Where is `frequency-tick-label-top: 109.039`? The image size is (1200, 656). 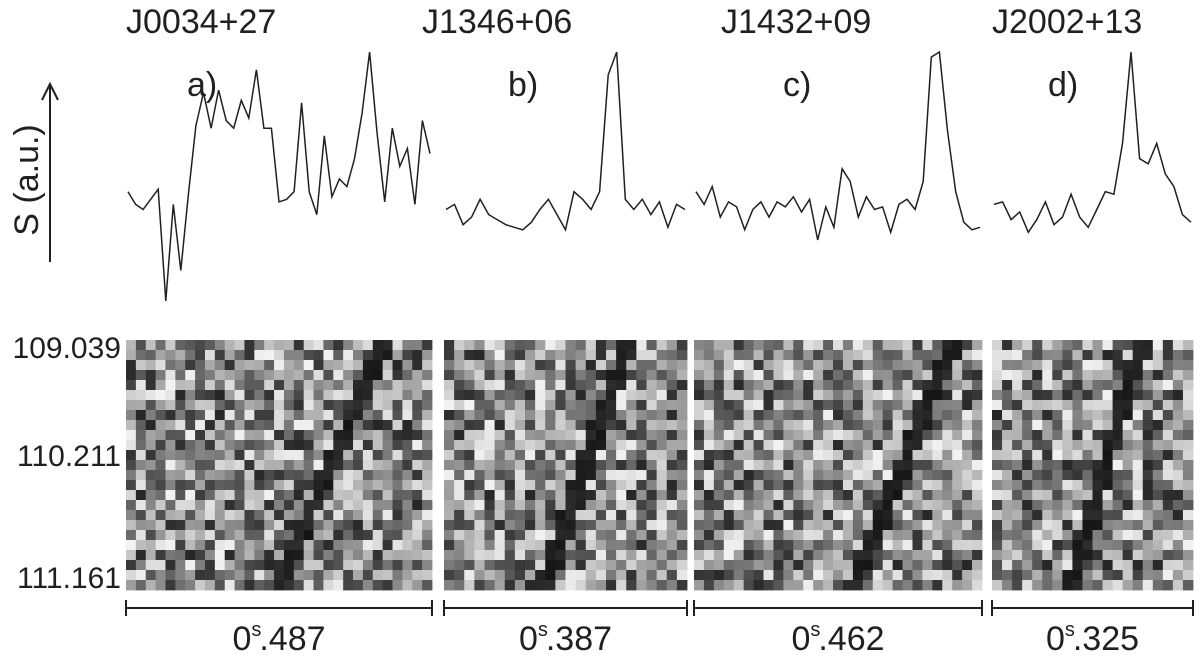
frequency-tick-label-top: 109.039 is located at coordinates (67, 348).